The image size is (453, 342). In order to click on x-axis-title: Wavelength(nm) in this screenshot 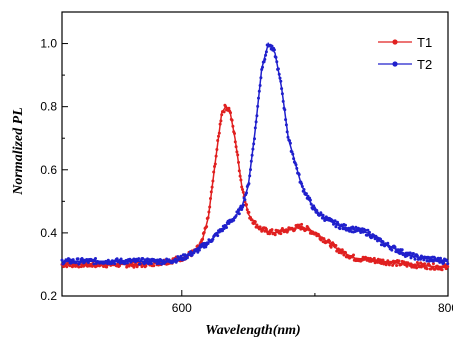, I will do `click(252, 330)`.